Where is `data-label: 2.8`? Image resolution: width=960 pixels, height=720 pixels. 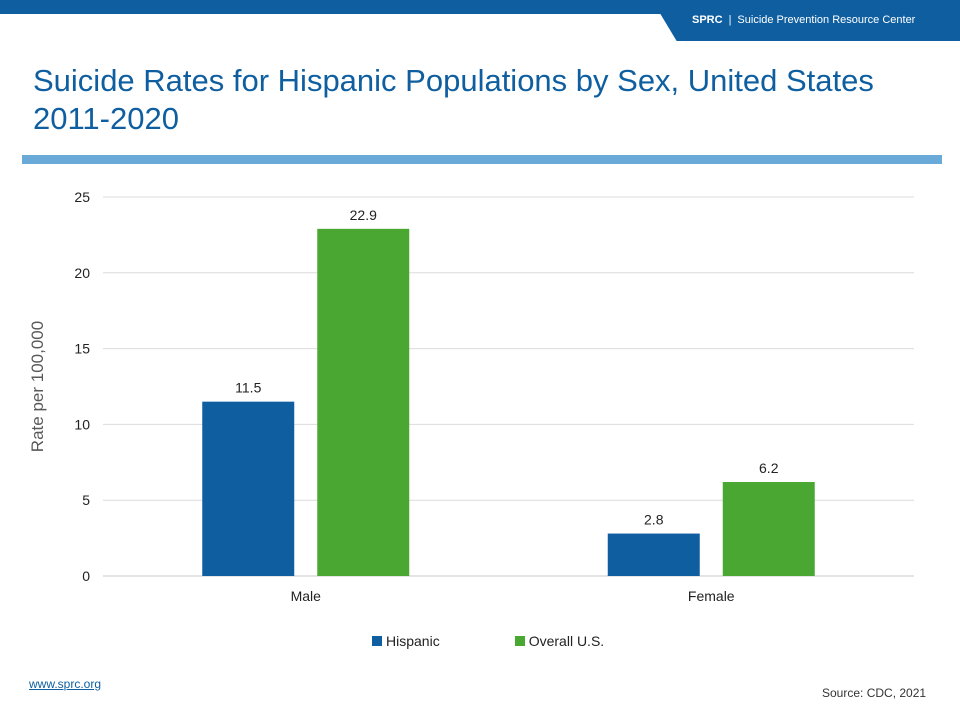
data-label: 2.8 is located at coordinates (654, 520).